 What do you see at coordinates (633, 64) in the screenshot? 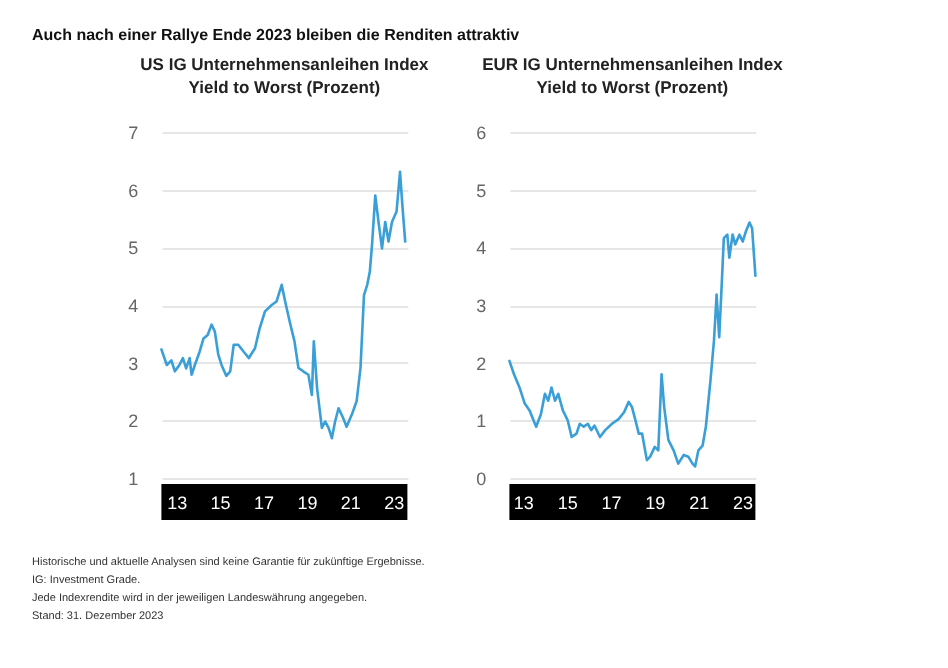
I see `chart-title: EUR IG Unternehmensanleihen Index` at bounding box center [633, 64].